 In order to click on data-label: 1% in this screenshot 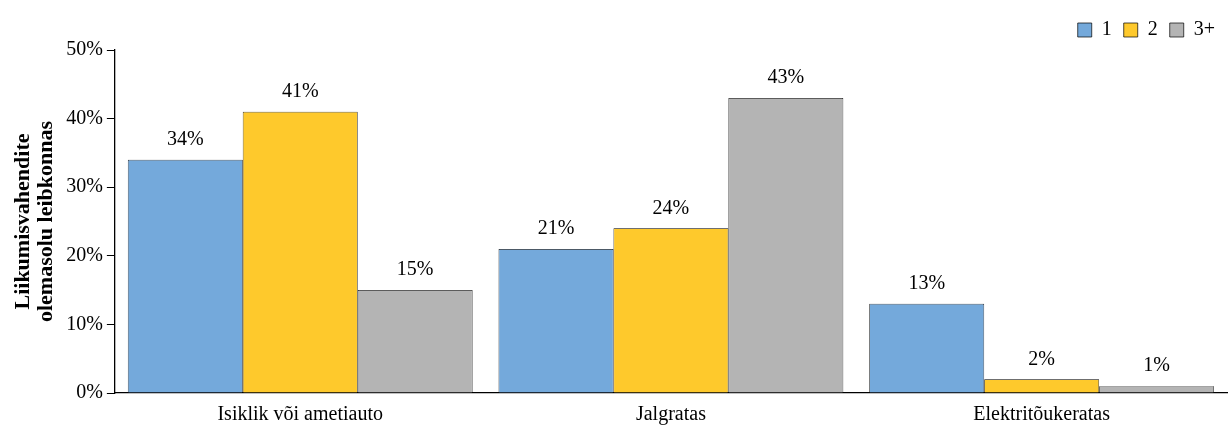, I will do `click(1156, 364)`.